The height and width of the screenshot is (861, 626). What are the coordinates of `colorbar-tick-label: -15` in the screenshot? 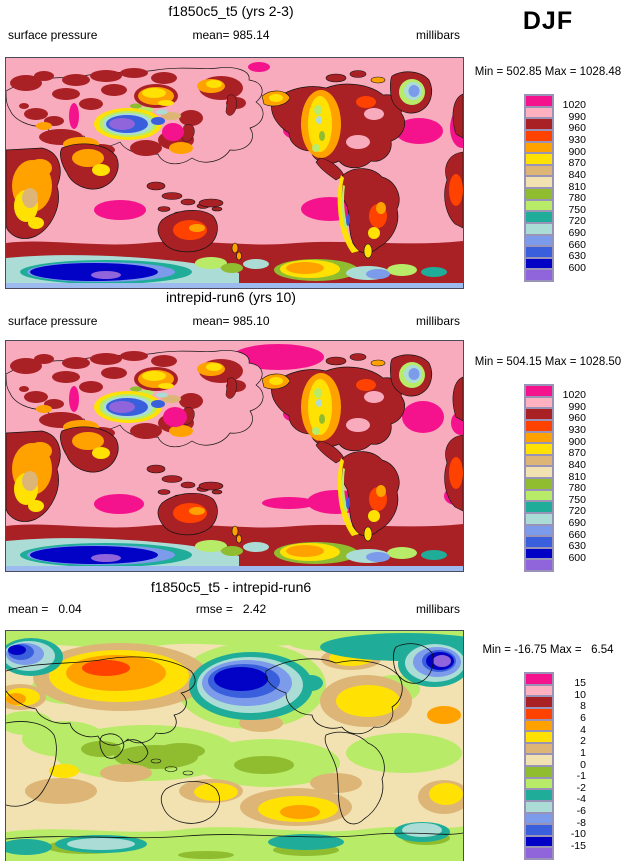 It's located at (578, 845).